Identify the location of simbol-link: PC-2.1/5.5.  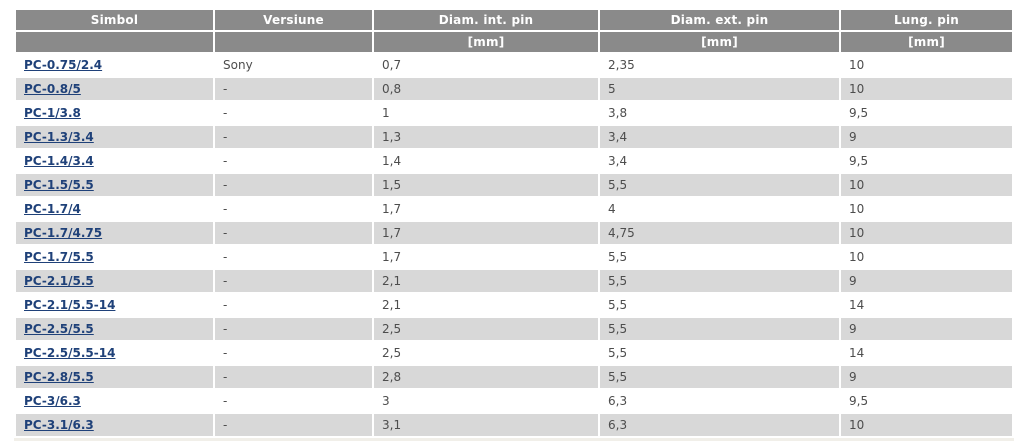
(59, 281).